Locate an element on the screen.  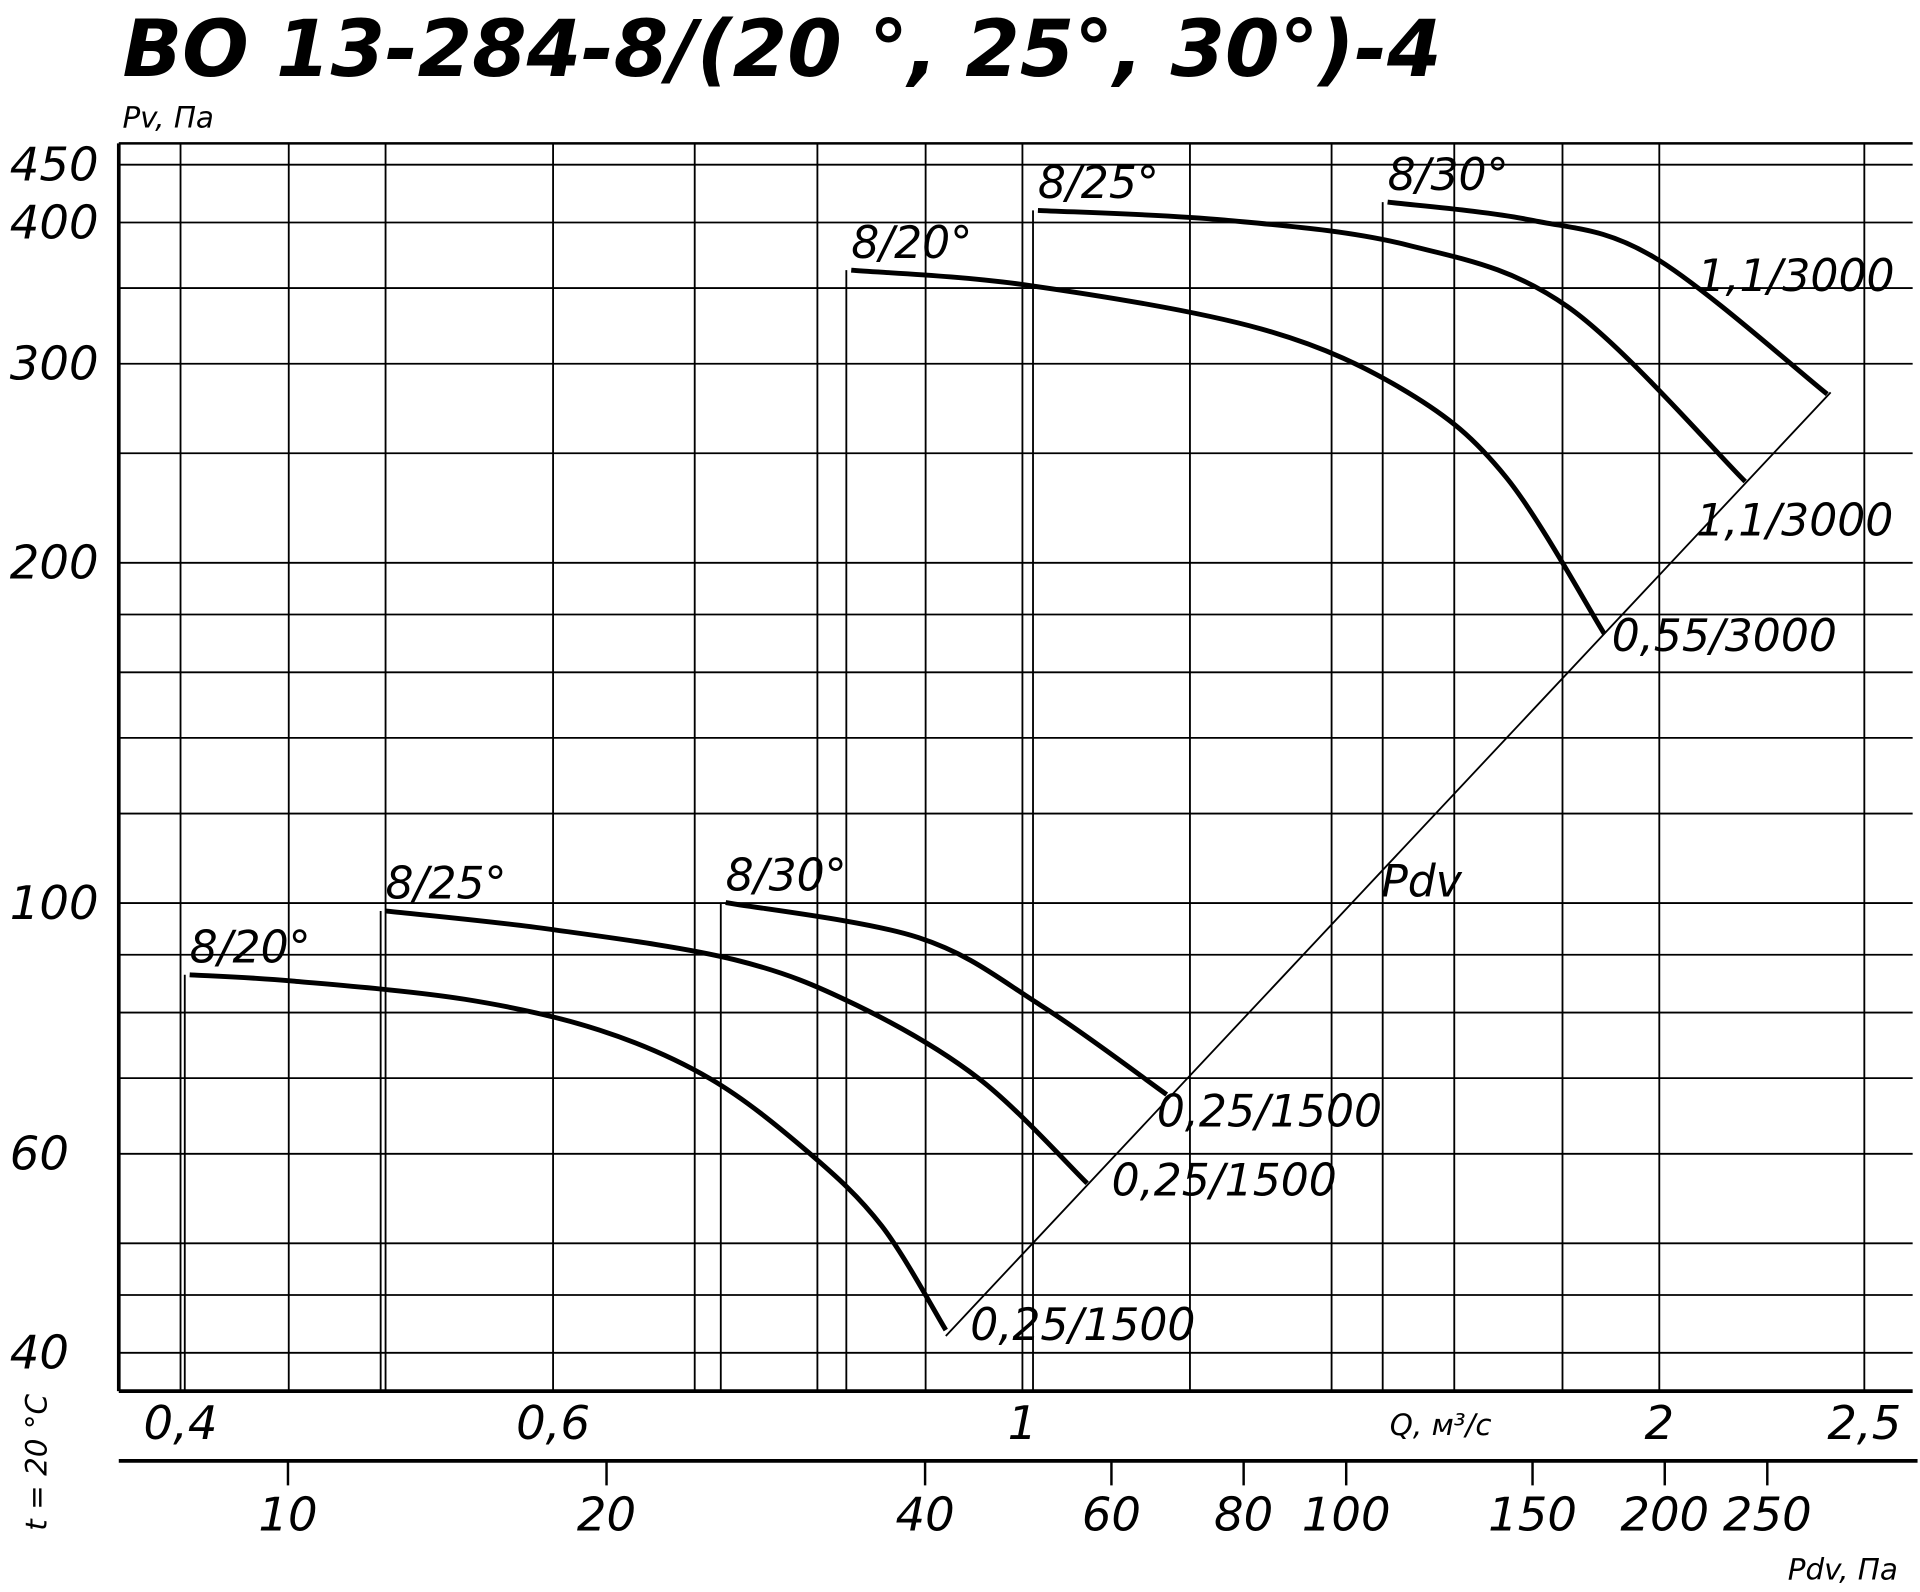
y-tick-label: 300 is located at coordinates (54, 364).